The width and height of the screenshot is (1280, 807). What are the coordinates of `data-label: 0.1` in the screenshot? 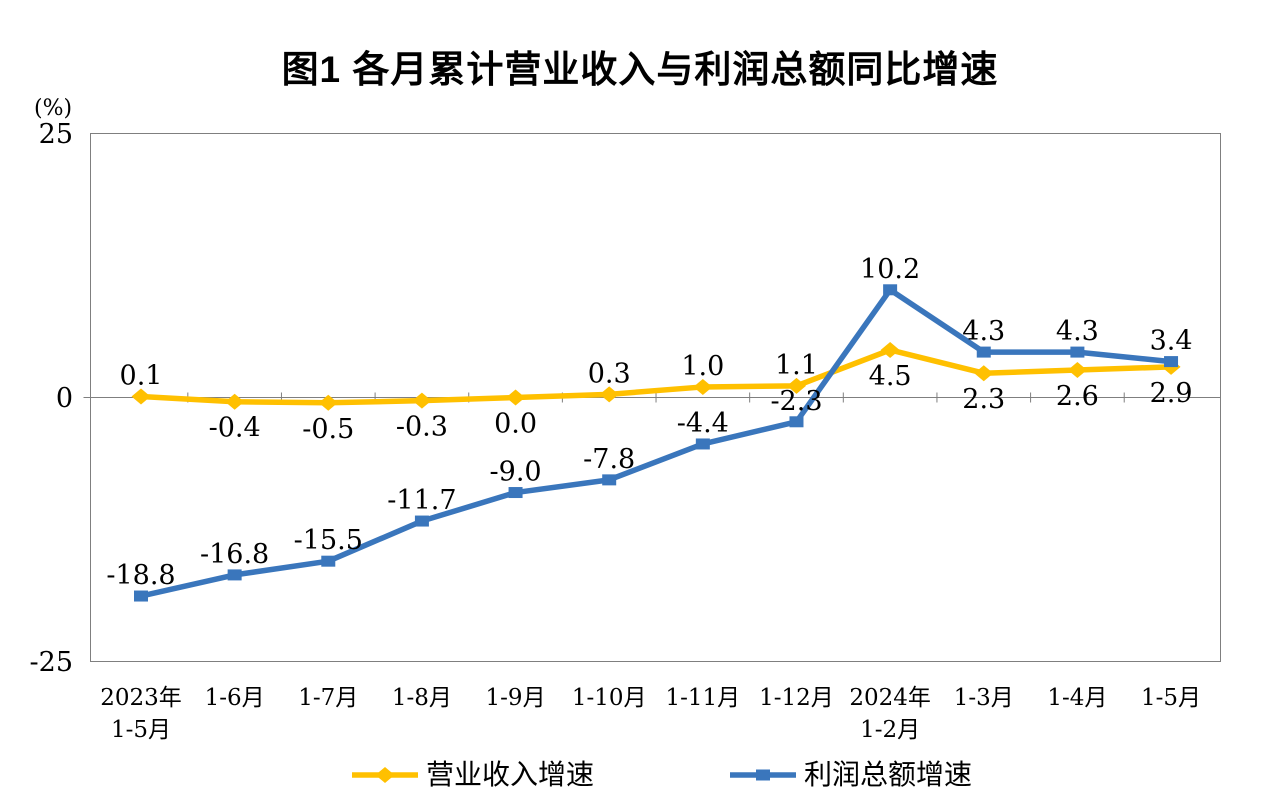 It's located at (141, 375).